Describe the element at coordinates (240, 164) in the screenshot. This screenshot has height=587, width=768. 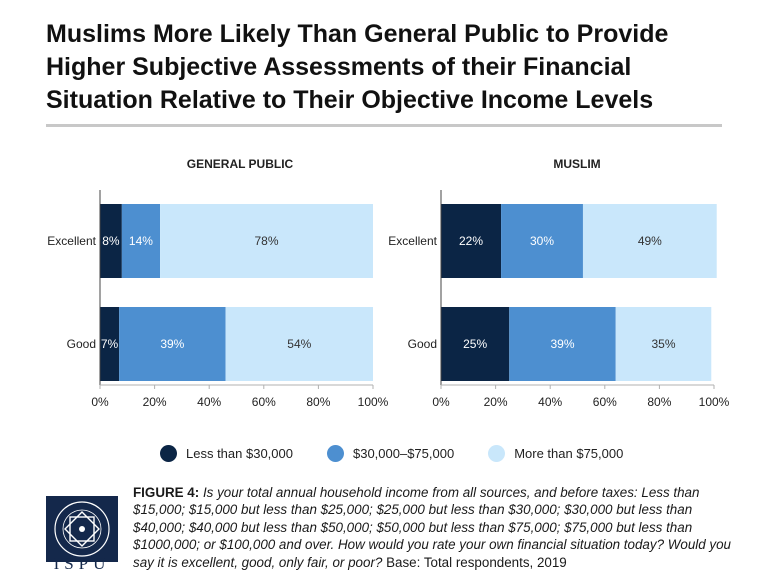
I see `general-public-panel-title: GENERAL PUBLIC` at that location.